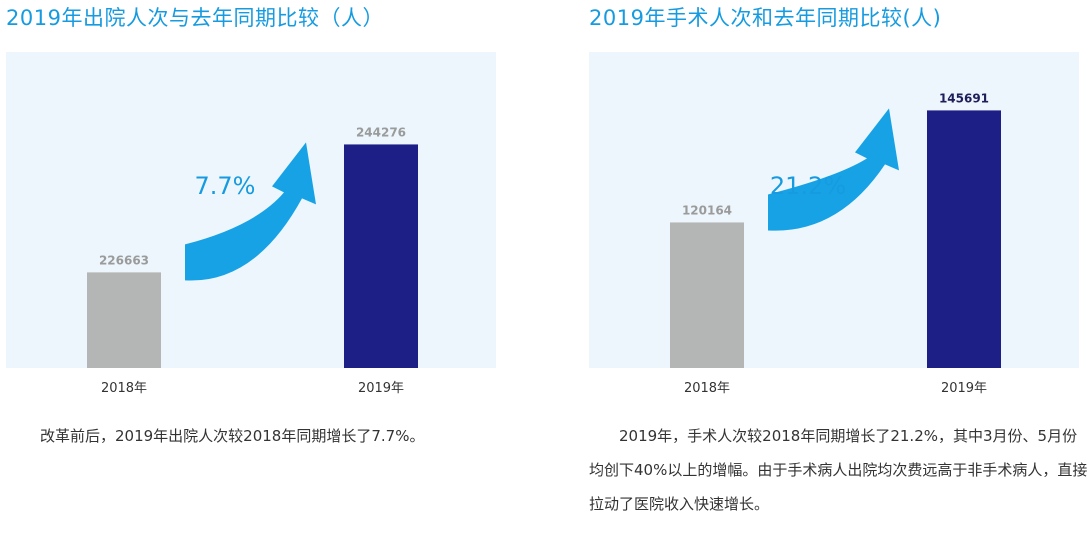 This screenshot has width=1091, height=533. What do you see at coordinates (232, 436) in the screenshot?
I see `caption-text: 改革前后，2019年出院人次较2018年同期增长了7.7%。` at bounding box center [232, 436].